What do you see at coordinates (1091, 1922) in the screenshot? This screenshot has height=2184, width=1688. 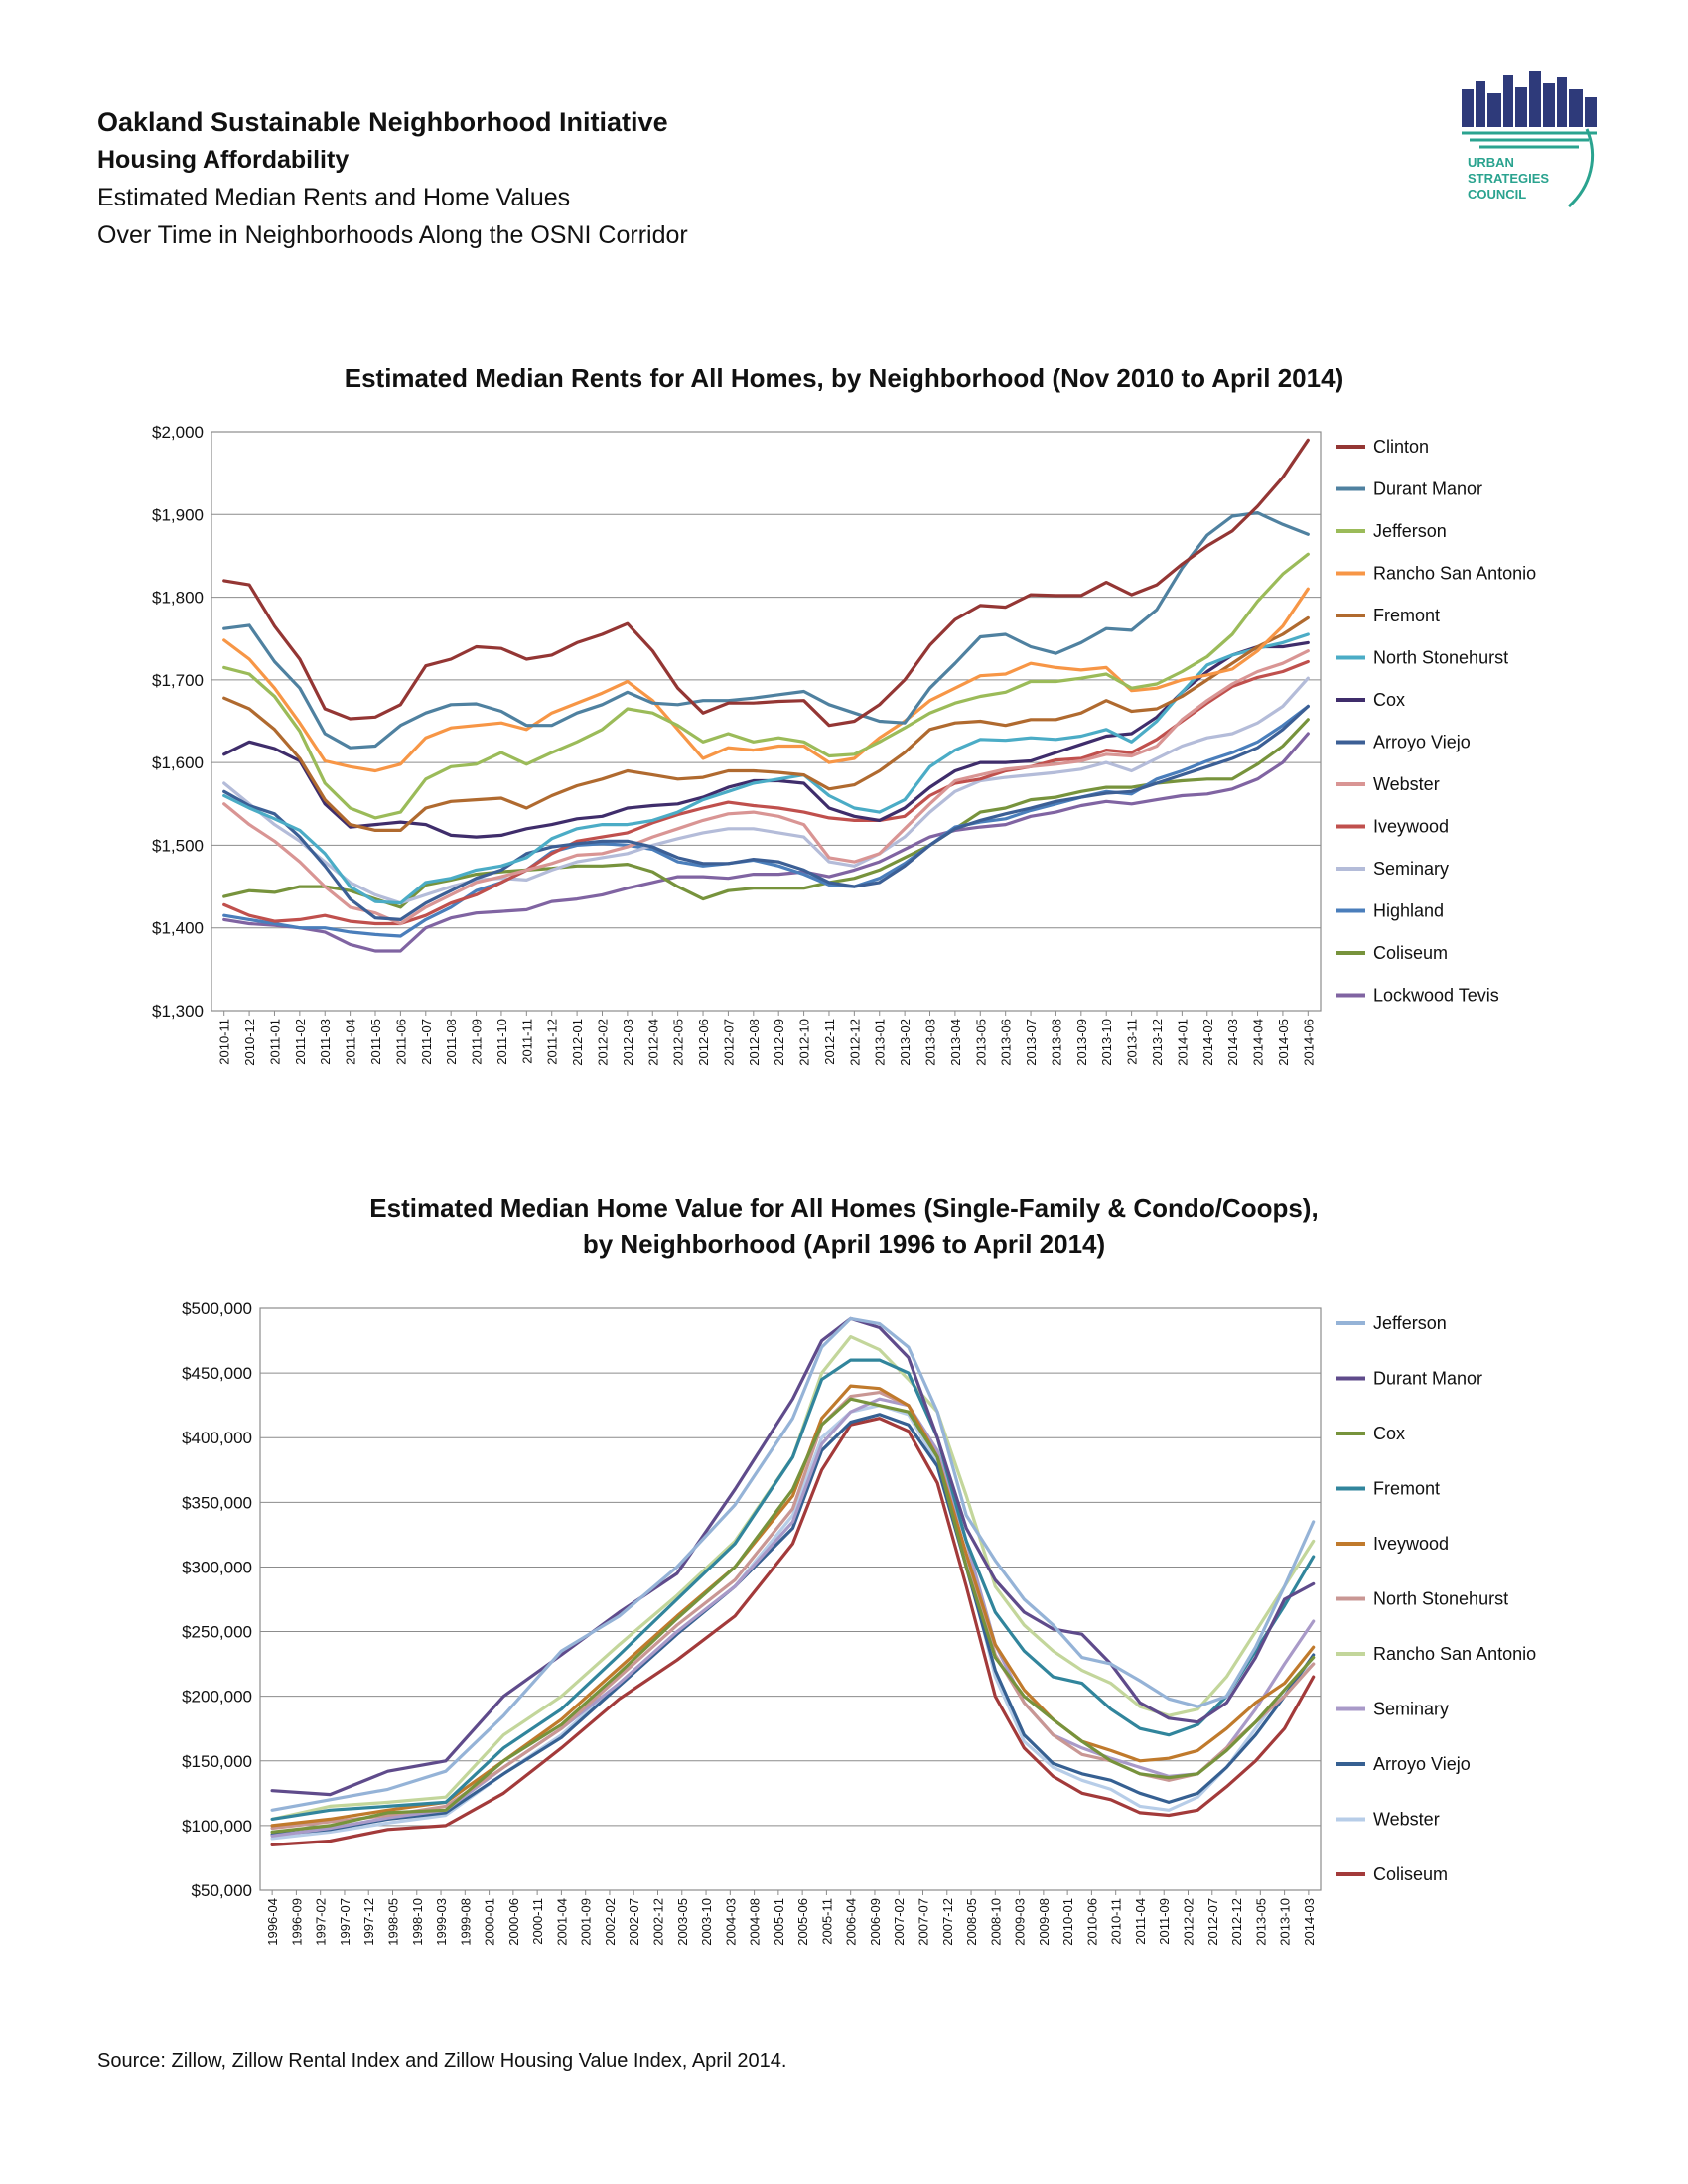 I see `values-x-tick-label: 2010-06` at bounding box center [1091, 1922].